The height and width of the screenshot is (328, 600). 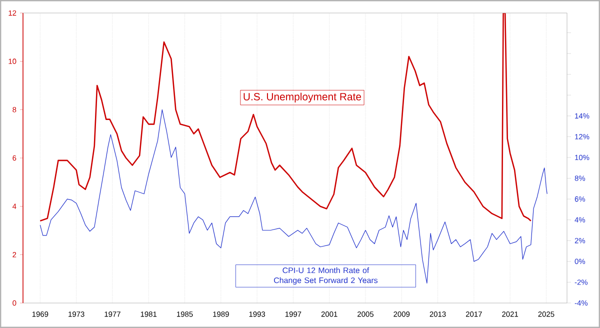 What do you see at coordinates (303, 97) in the screenshot?
I see `series-label: U.S. Unemployment Rate` at bounding box center [303, 97].